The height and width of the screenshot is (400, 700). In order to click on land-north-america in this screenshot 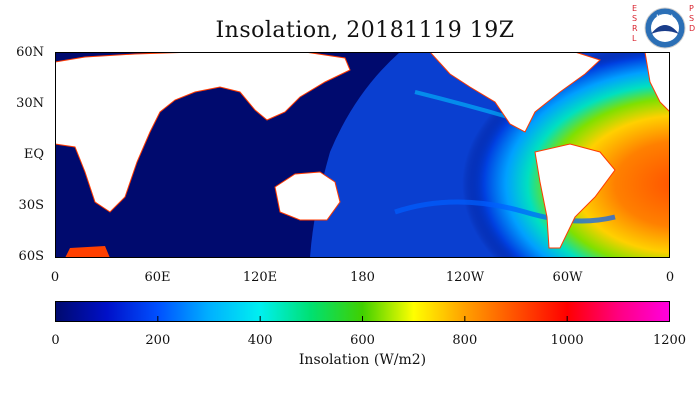, I will do `click(515, 92)`.